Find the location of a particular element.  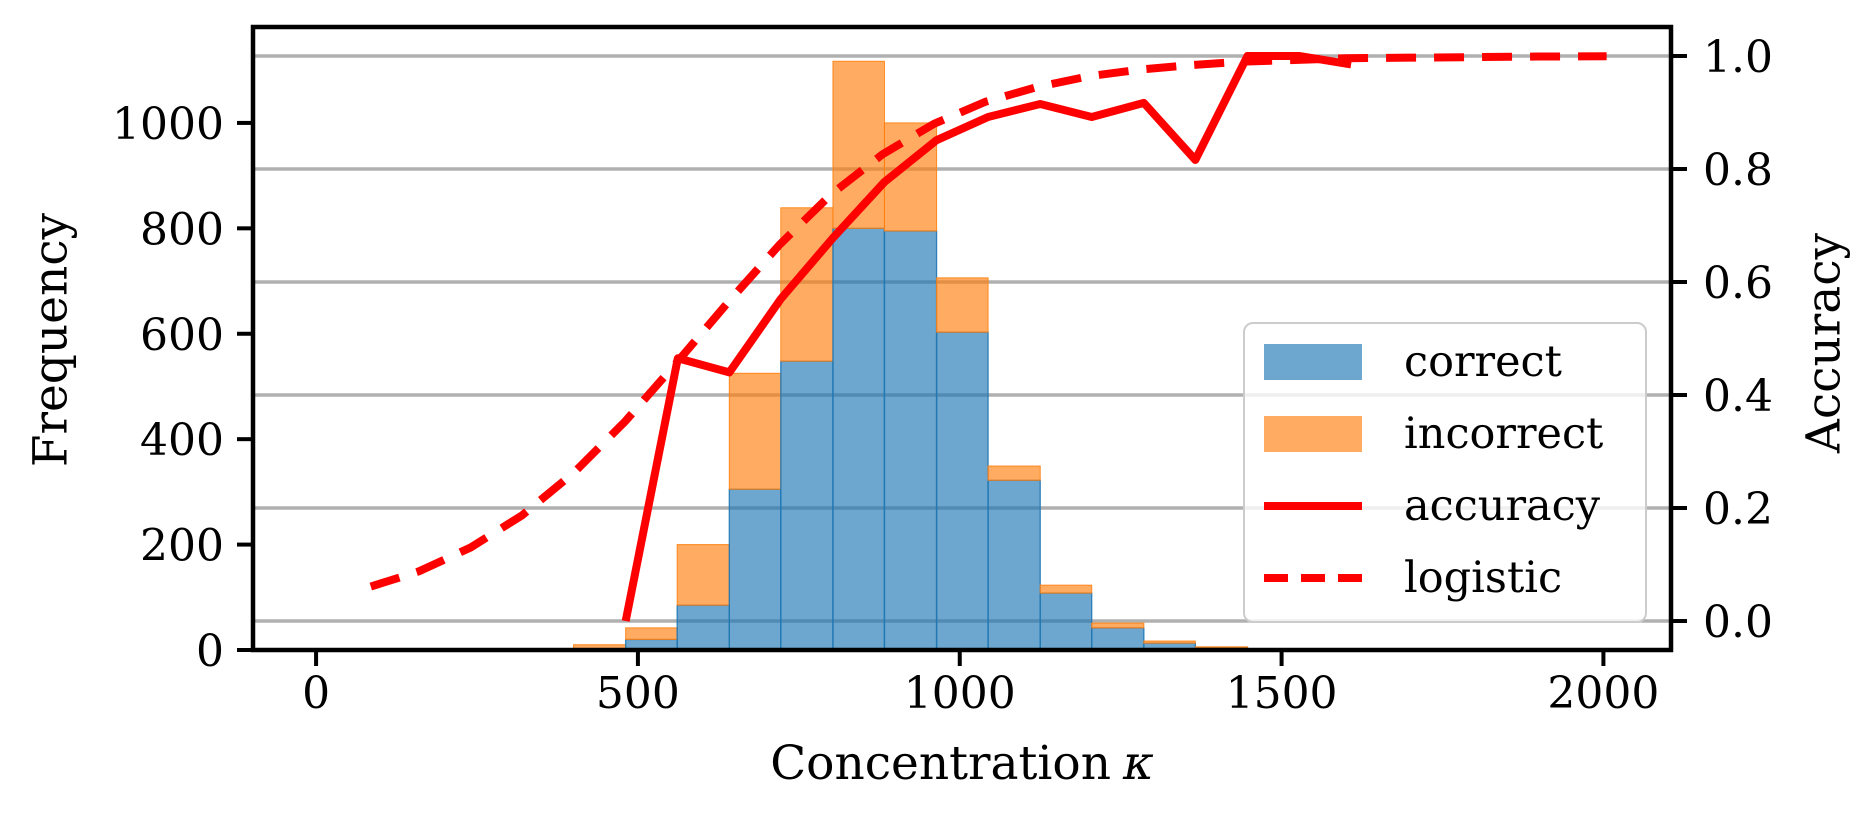

legend-label: accuracy is located at coordinates (1502, 505).